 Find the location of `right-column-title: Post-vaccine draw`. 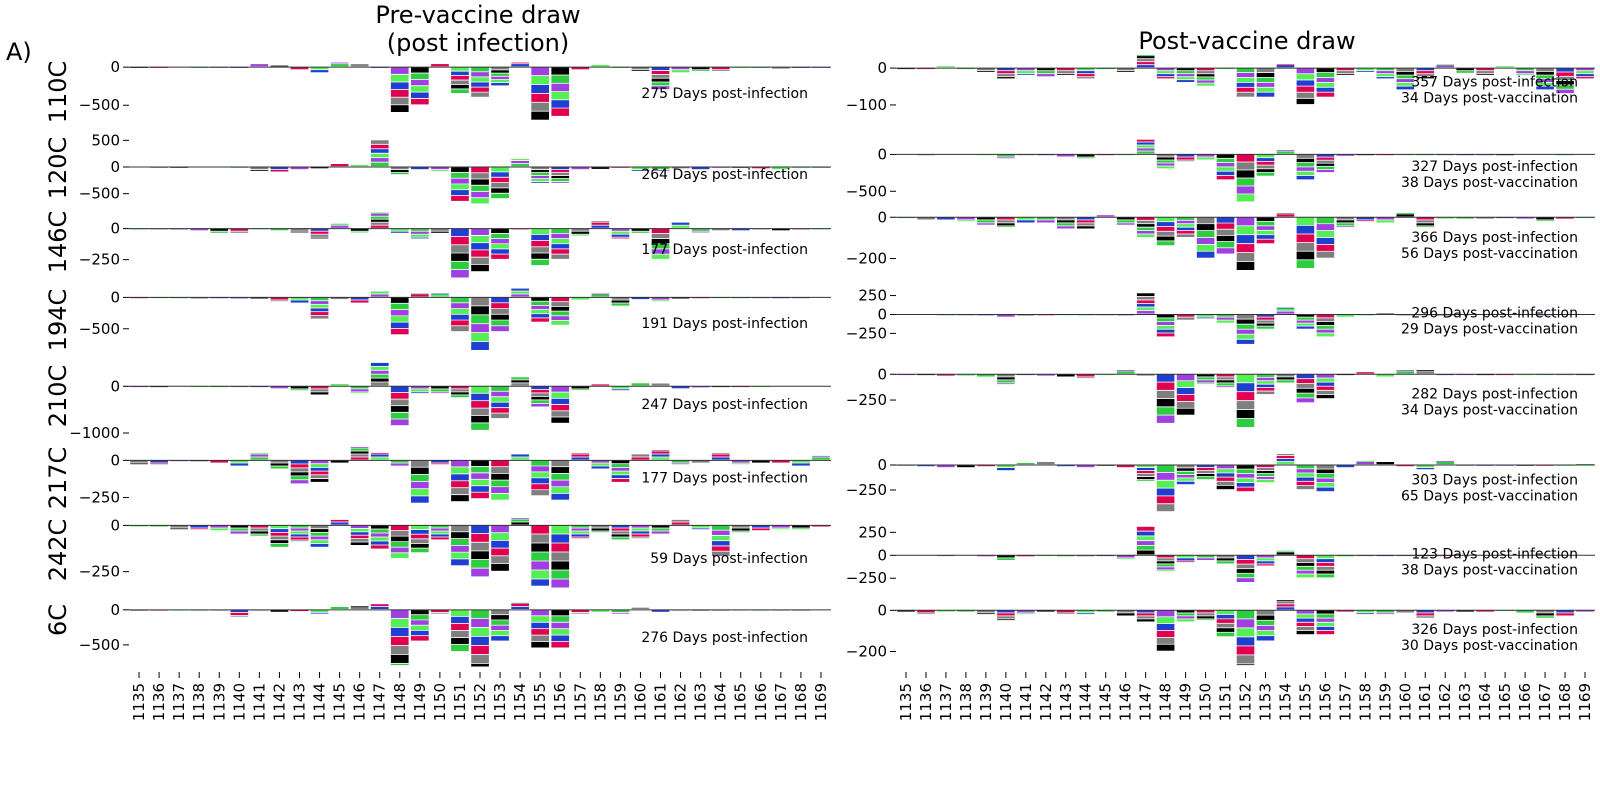

right-column-title: Post-vaccine draw is located at coordinates (1246, 41).